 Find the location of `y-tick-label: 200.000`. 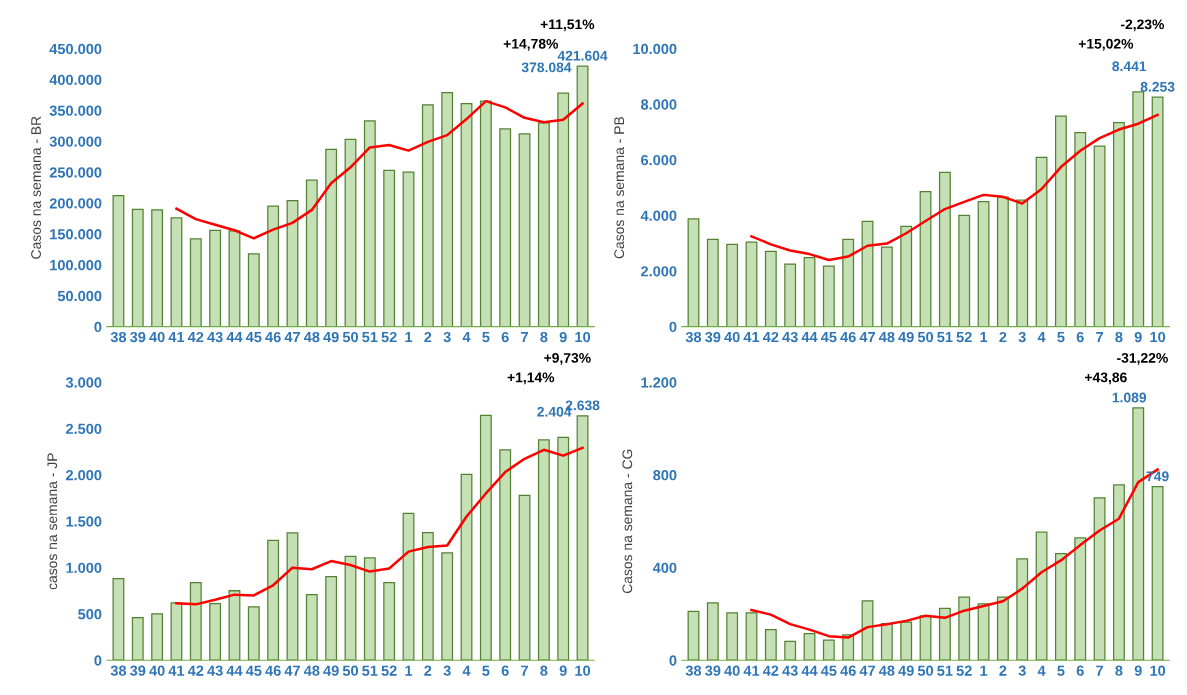

y-tick-label: 200.000 is located at coordinates (75, 203).